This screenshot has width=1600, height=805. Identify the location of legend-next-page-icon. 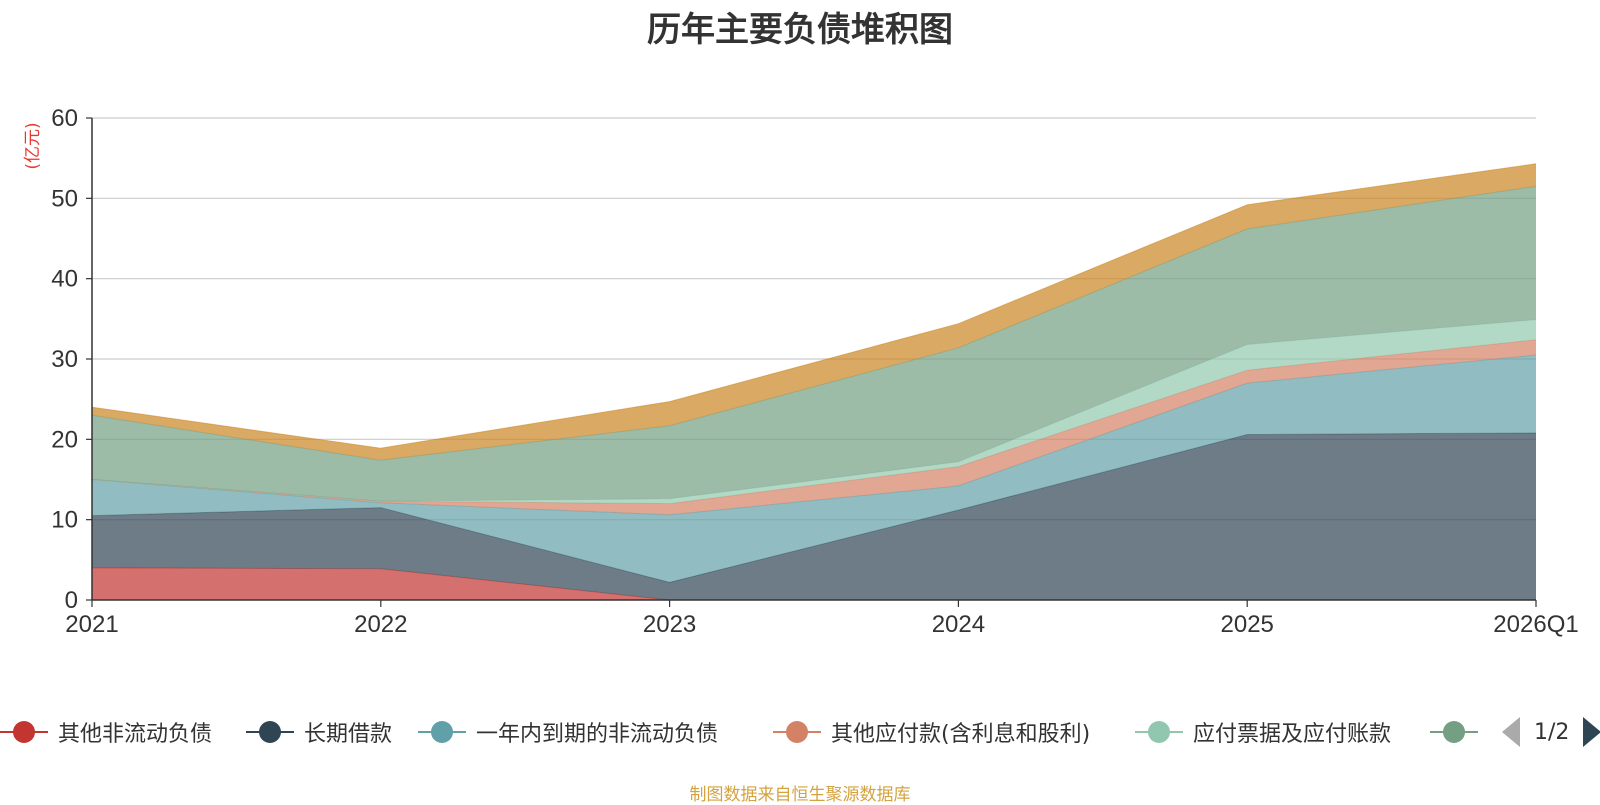
(1591, 732).